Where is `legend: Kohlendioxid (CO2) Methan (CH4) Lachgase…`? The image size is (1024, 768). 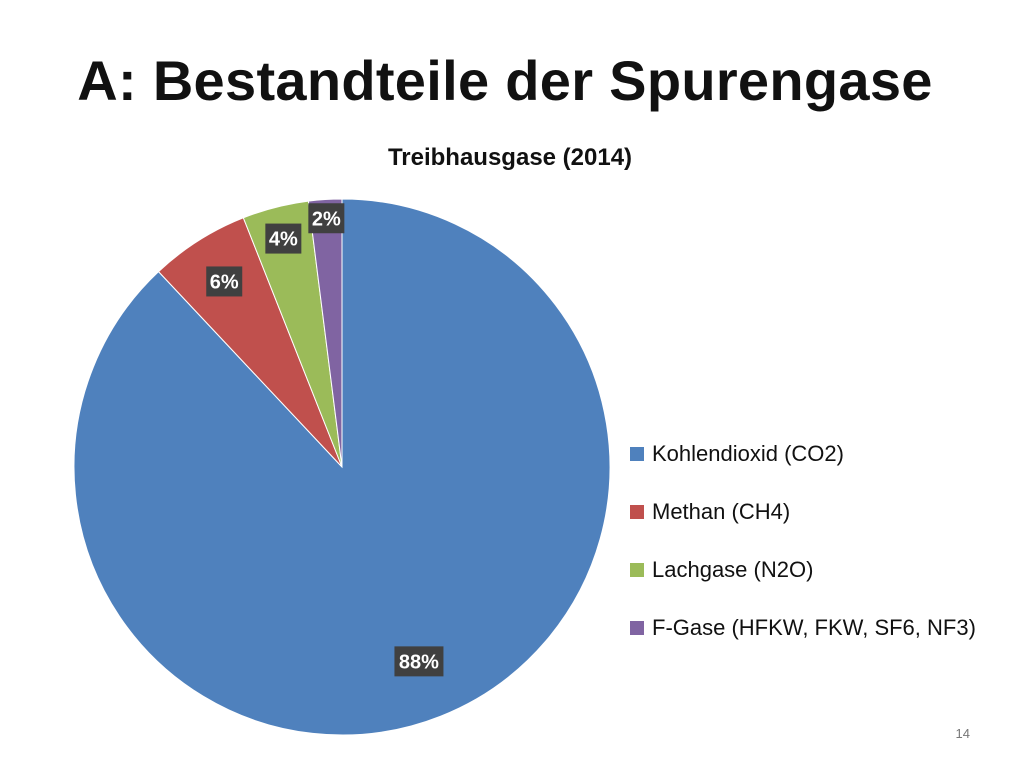 legend: Kohlendioxid (CO2) Methan (CH4) Lachgase… is located at coordinates (803, 541).